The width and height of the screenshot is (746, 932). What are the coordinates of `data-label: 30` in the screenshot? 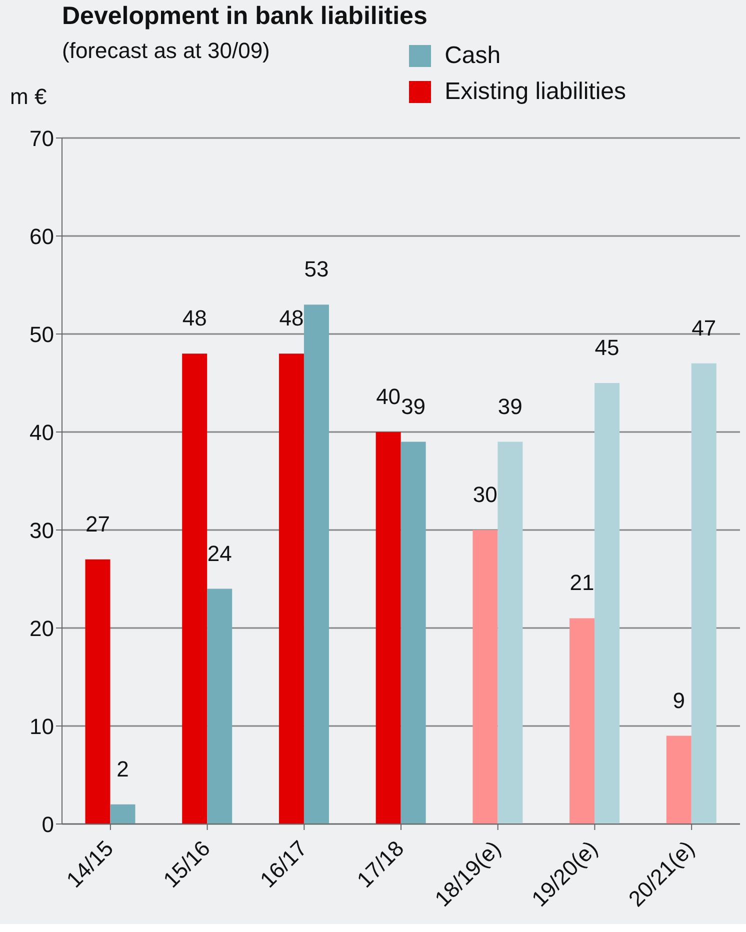 It's located at (485, 494).